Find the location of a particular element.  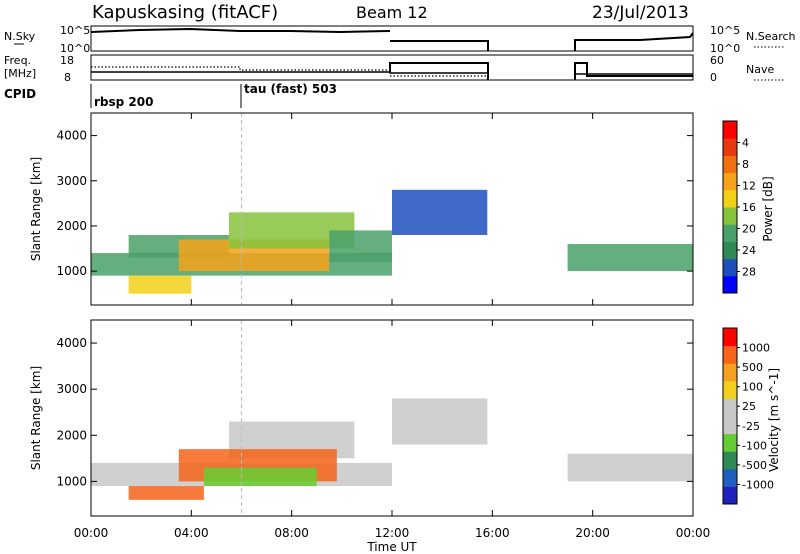

freq-right-tick-top: 60 is located at coordinates (717, 60).